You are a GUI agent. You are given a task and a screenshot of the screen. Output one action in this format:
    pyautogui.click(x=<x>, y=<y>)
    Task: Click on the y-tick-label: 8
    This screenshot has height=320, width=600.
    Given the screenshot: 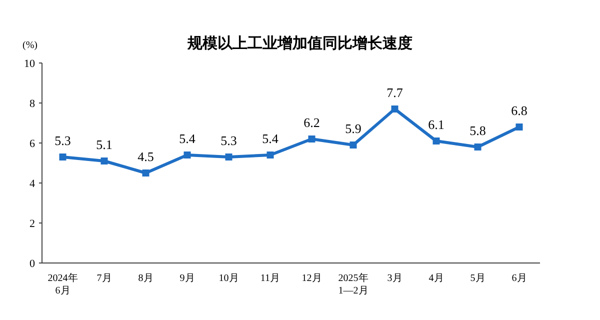 What is the action you would take?
    pyautogui.click(x=33, y=104)
    